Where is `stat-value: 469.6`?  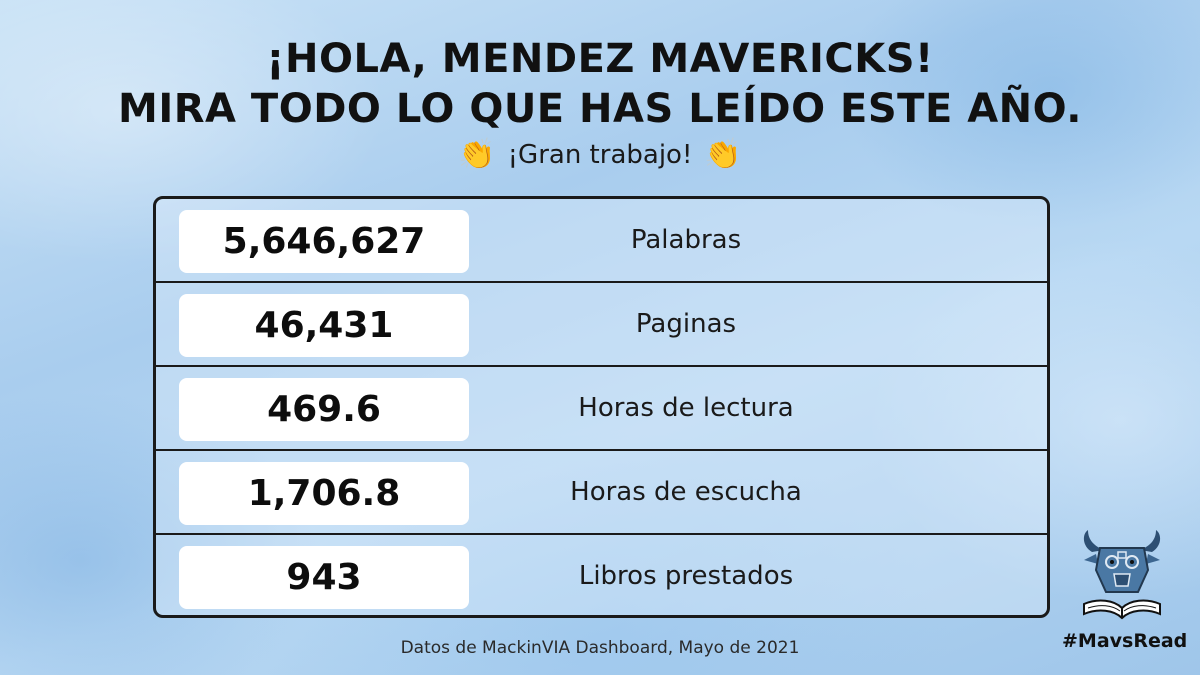
stat-value: 469.6 is located at coordinates (324, 409).